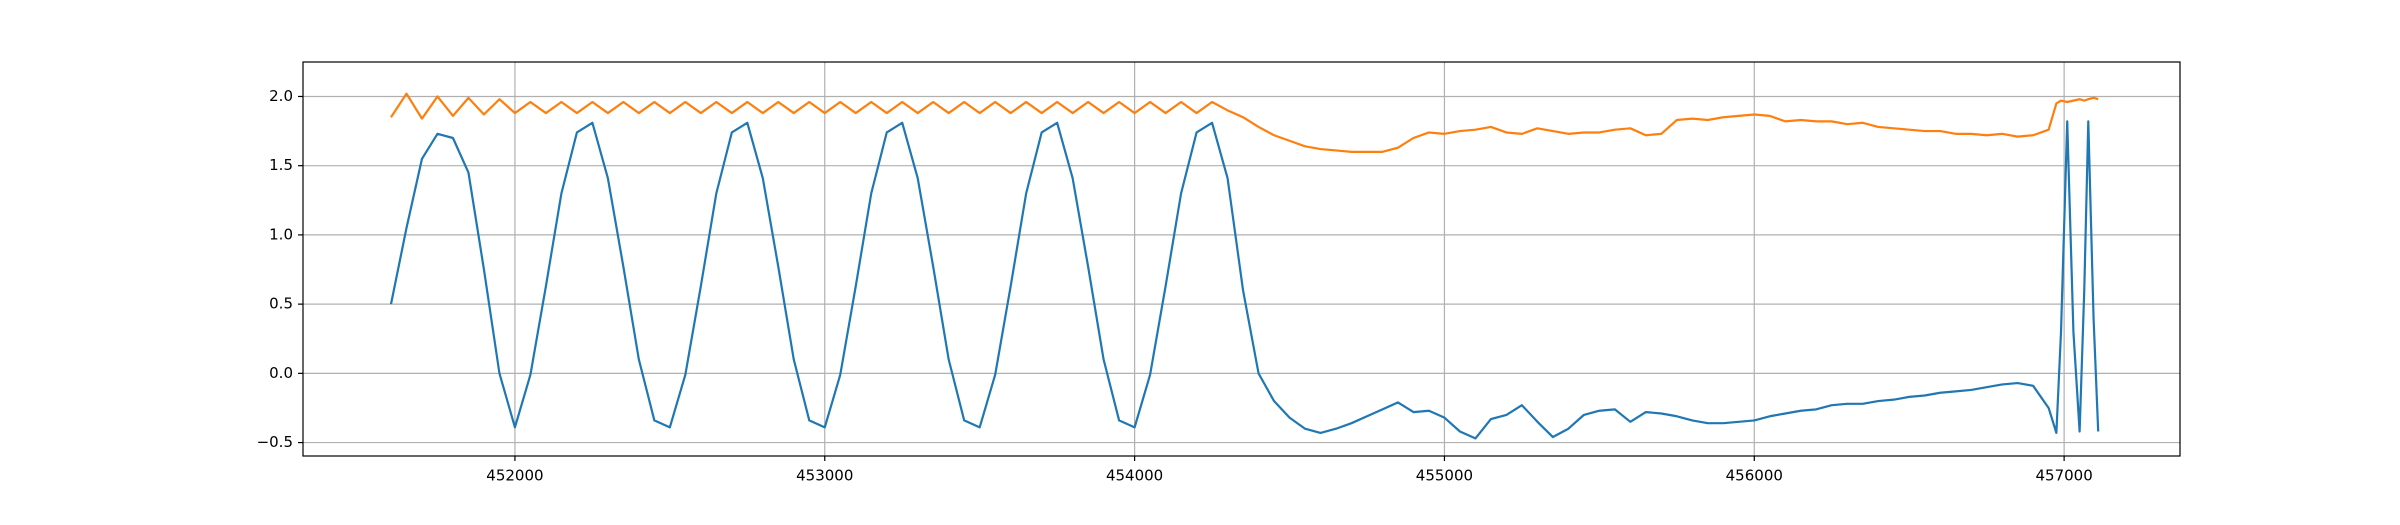 This screenshot has height=525, width=2400. What do you see at coordinates (281, 373) in the screenshot?
I see `y-tick-label: 0.0` at bounding box center [281, 373].